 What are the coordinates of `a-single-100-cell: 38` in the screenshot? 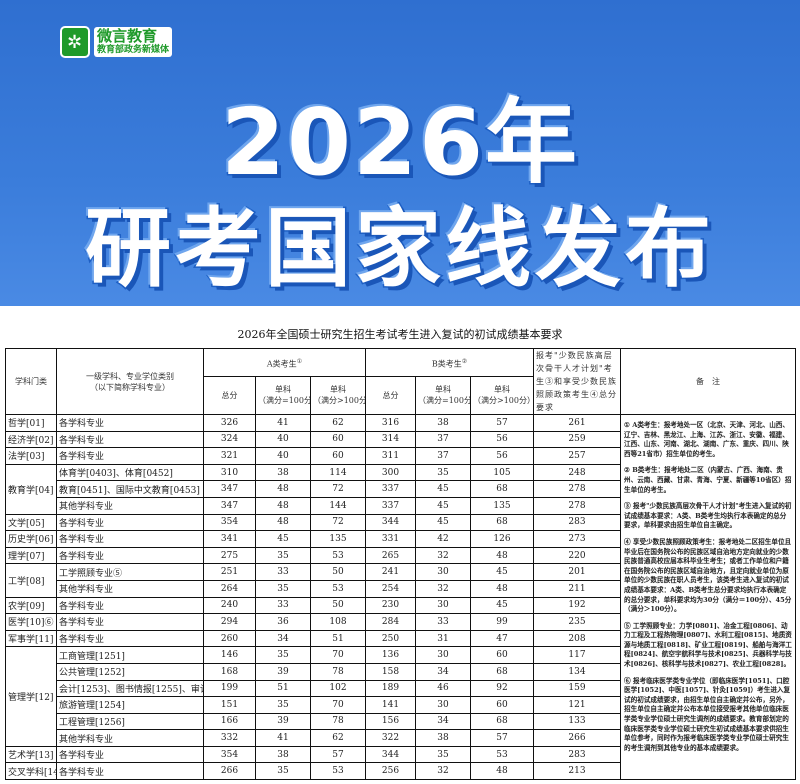 It's located at (283, 472).